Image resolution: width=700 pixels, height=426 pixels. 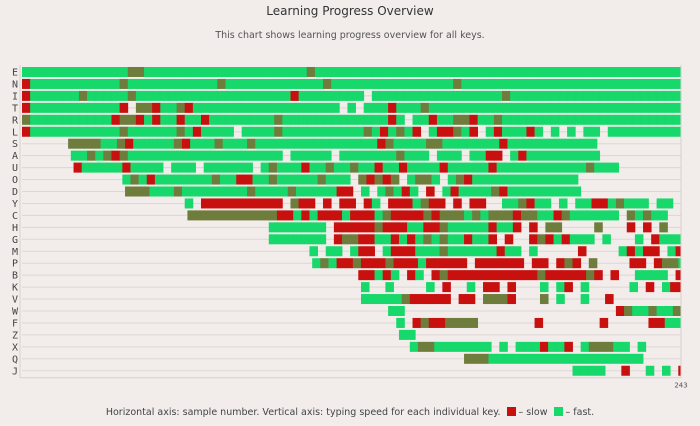 I want to click on cell-x, so click(x=560, y=346).